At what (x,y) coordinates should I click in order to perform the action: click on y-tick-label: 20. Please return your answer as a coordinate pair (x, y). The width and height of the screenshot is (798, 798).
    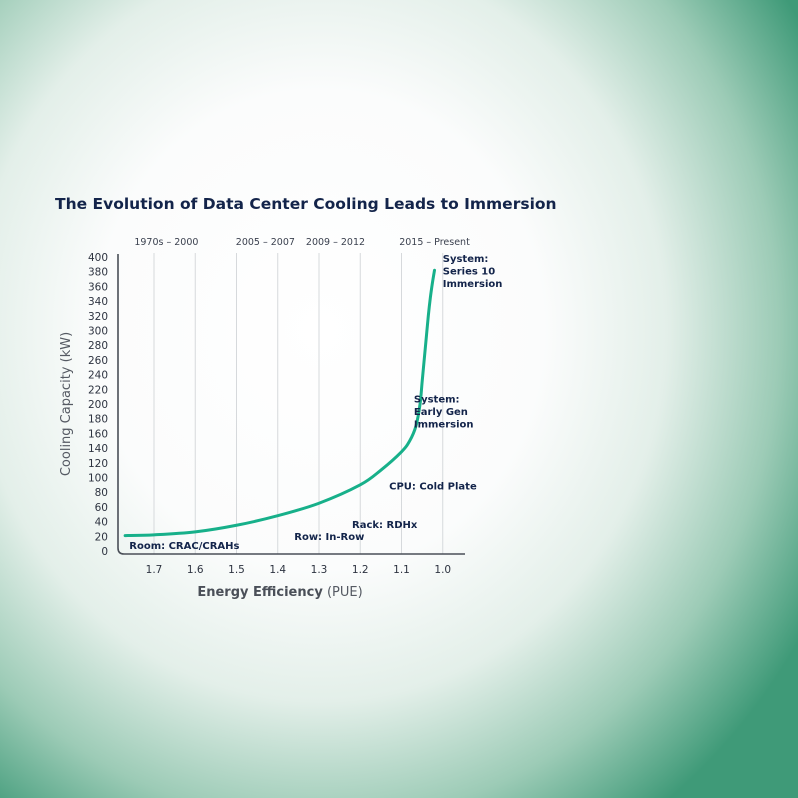
    Looking at the image, I should click on (101, 537).